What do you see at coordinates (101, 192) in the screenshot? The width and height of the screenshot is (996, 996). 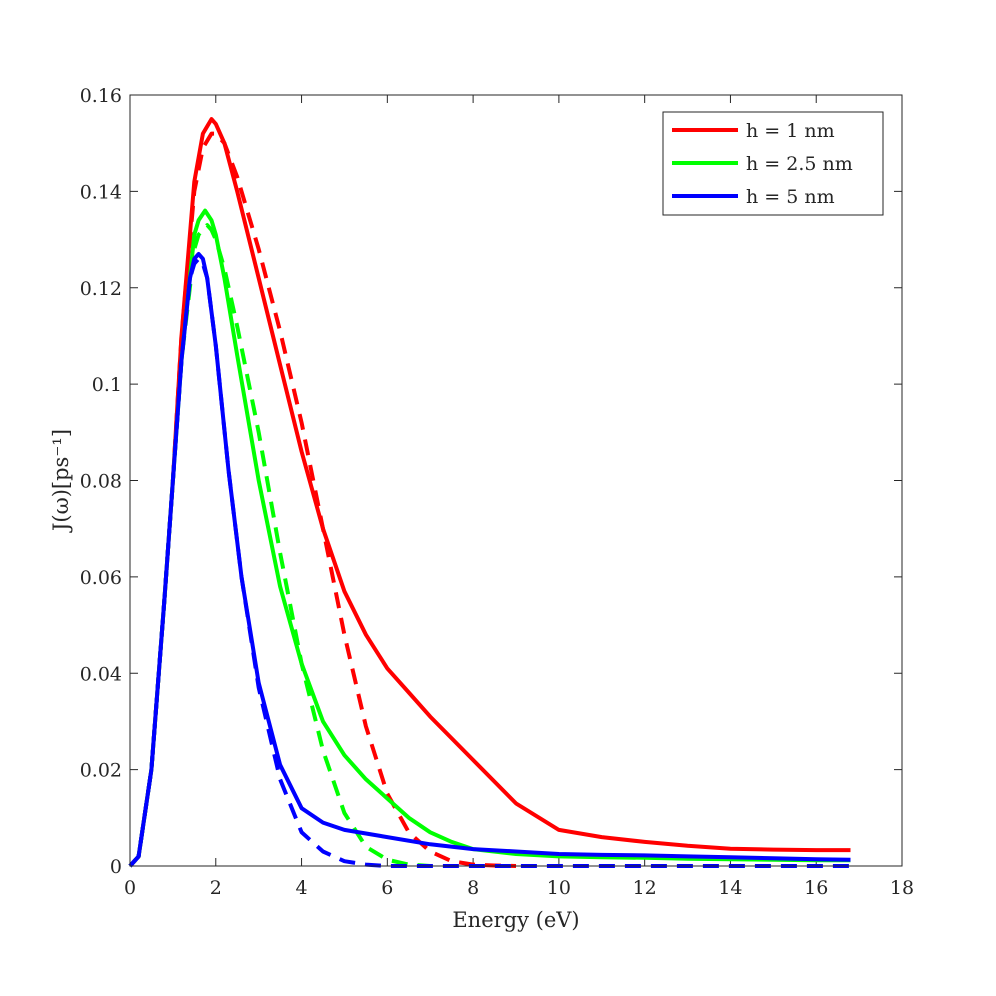 I see `y-tick-label: 0.14` at bounding box center [101, 192].